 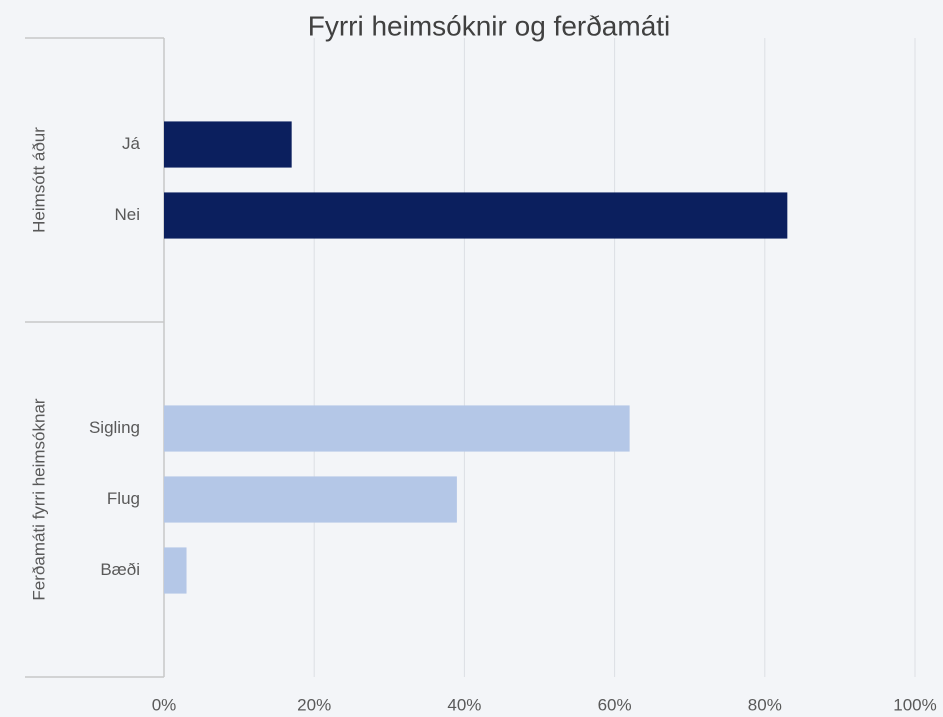 What do you see at coordinates (127, 214) in the screenshot?
I see `y-tick-label: Nei` at bounding box center [127, 214].